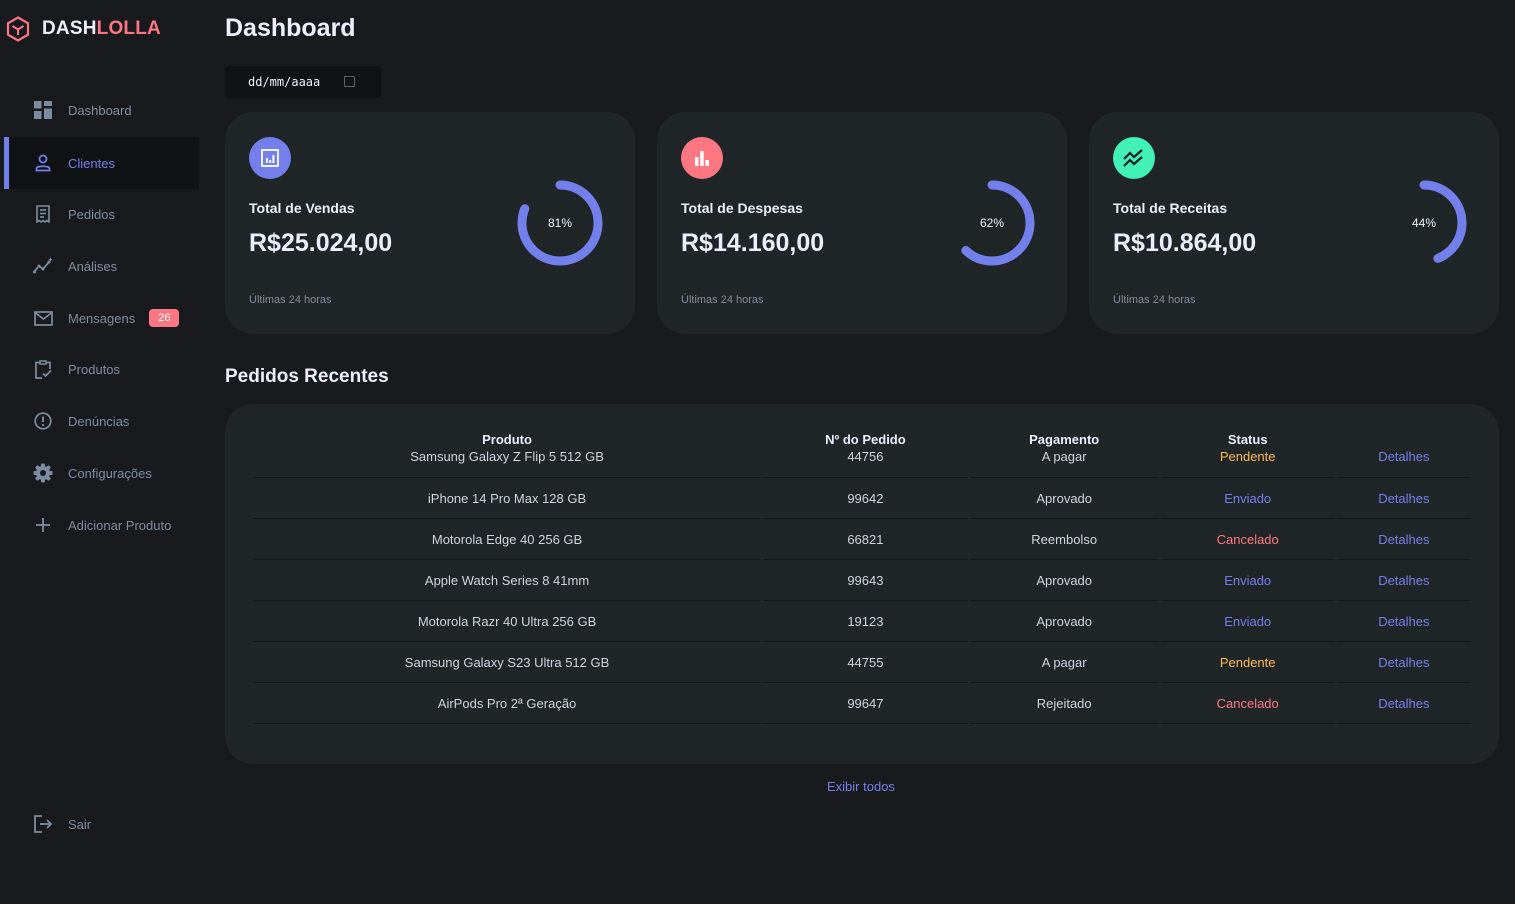 The image size is (1515, 904). Describe the element at coordinates (164, 318) in the screenshot. I see `messages-count-badge: 26` at that location.